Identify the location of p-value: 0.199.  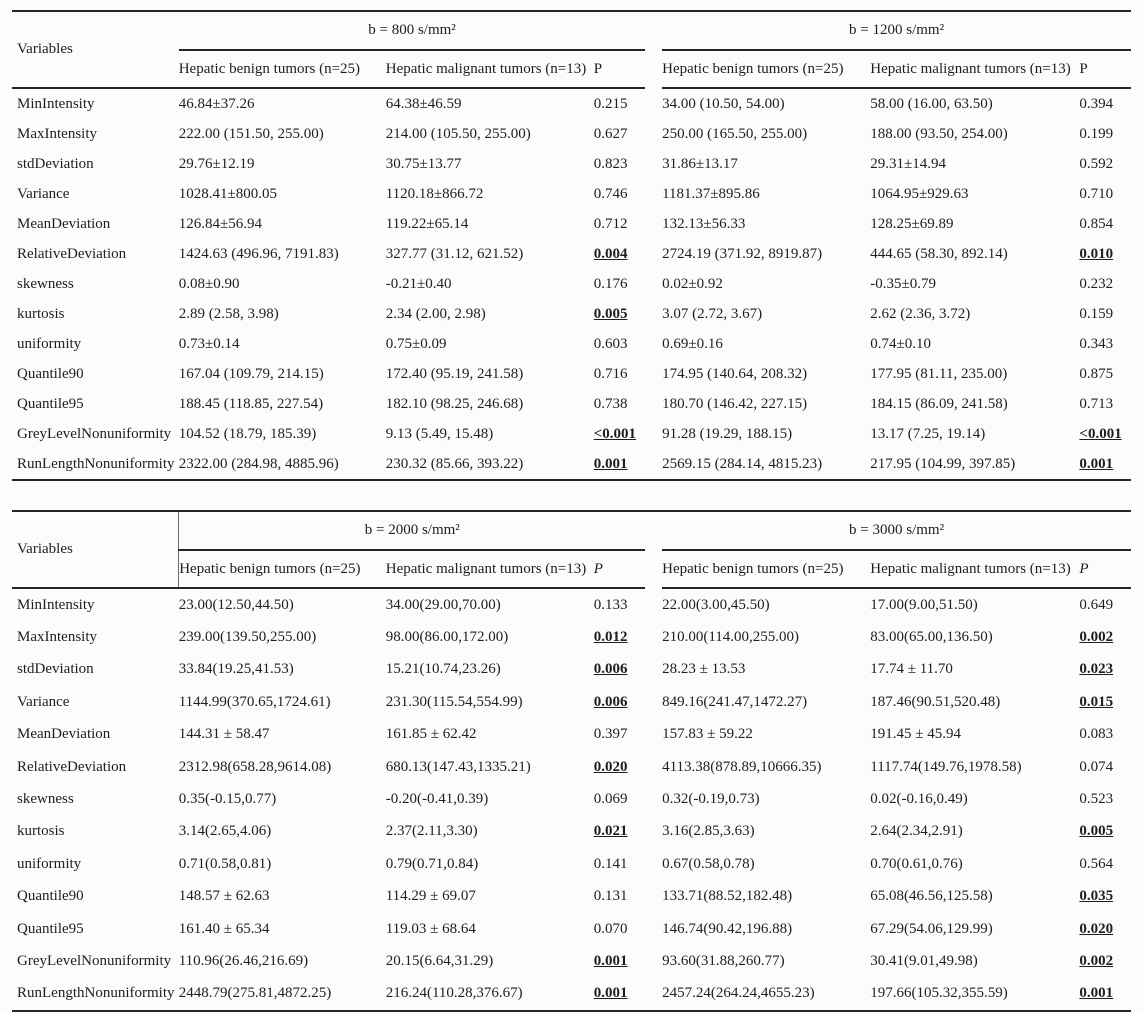
(1096, 133).